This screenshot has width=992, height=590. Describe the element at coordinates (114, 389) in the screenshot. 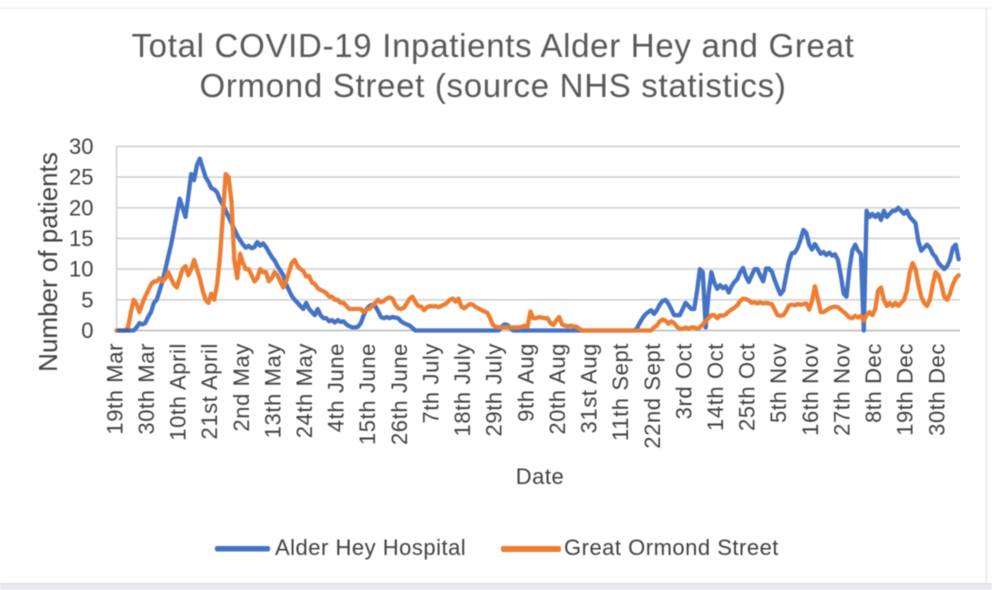

I see `svg-text: 19th Mar` at that location.